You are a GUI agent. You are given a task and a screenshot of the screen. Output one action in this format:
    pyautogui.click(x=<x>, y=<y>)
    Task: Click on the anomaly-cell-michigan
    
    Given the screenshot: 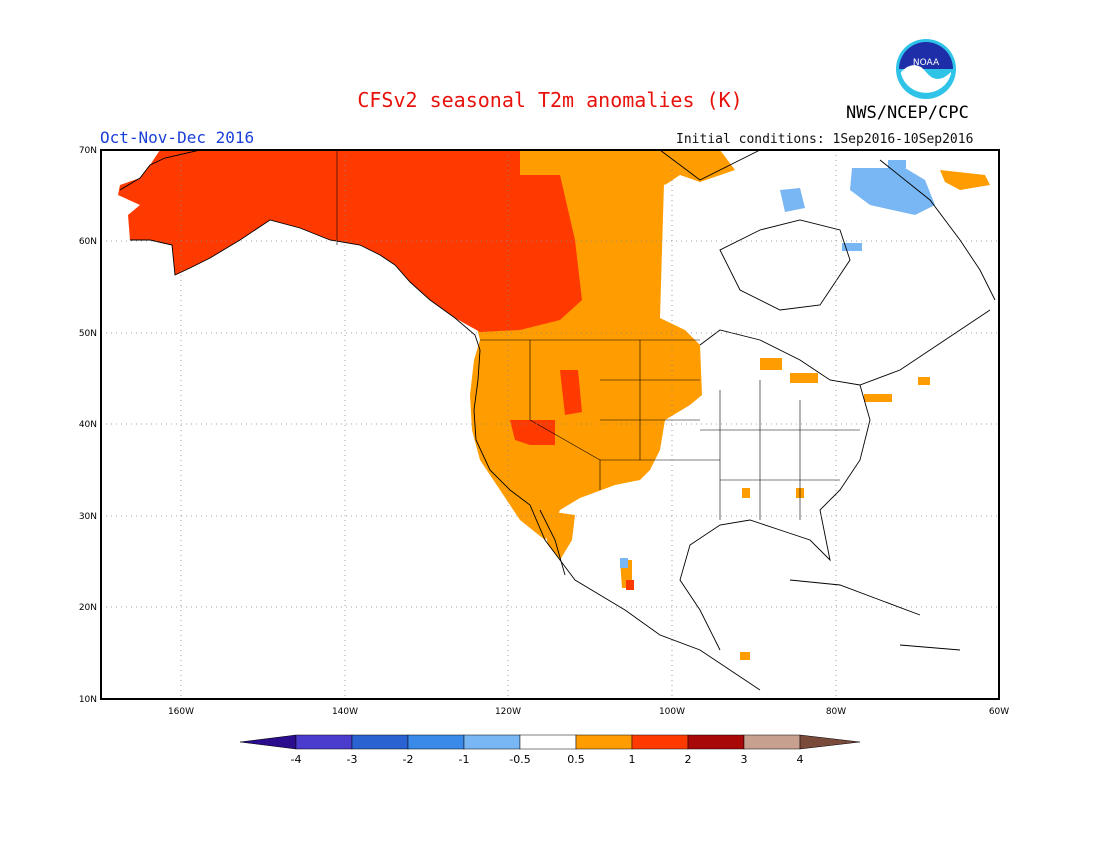 What is the action you would take?
    pyautogui.click(x=804, y=378)
    